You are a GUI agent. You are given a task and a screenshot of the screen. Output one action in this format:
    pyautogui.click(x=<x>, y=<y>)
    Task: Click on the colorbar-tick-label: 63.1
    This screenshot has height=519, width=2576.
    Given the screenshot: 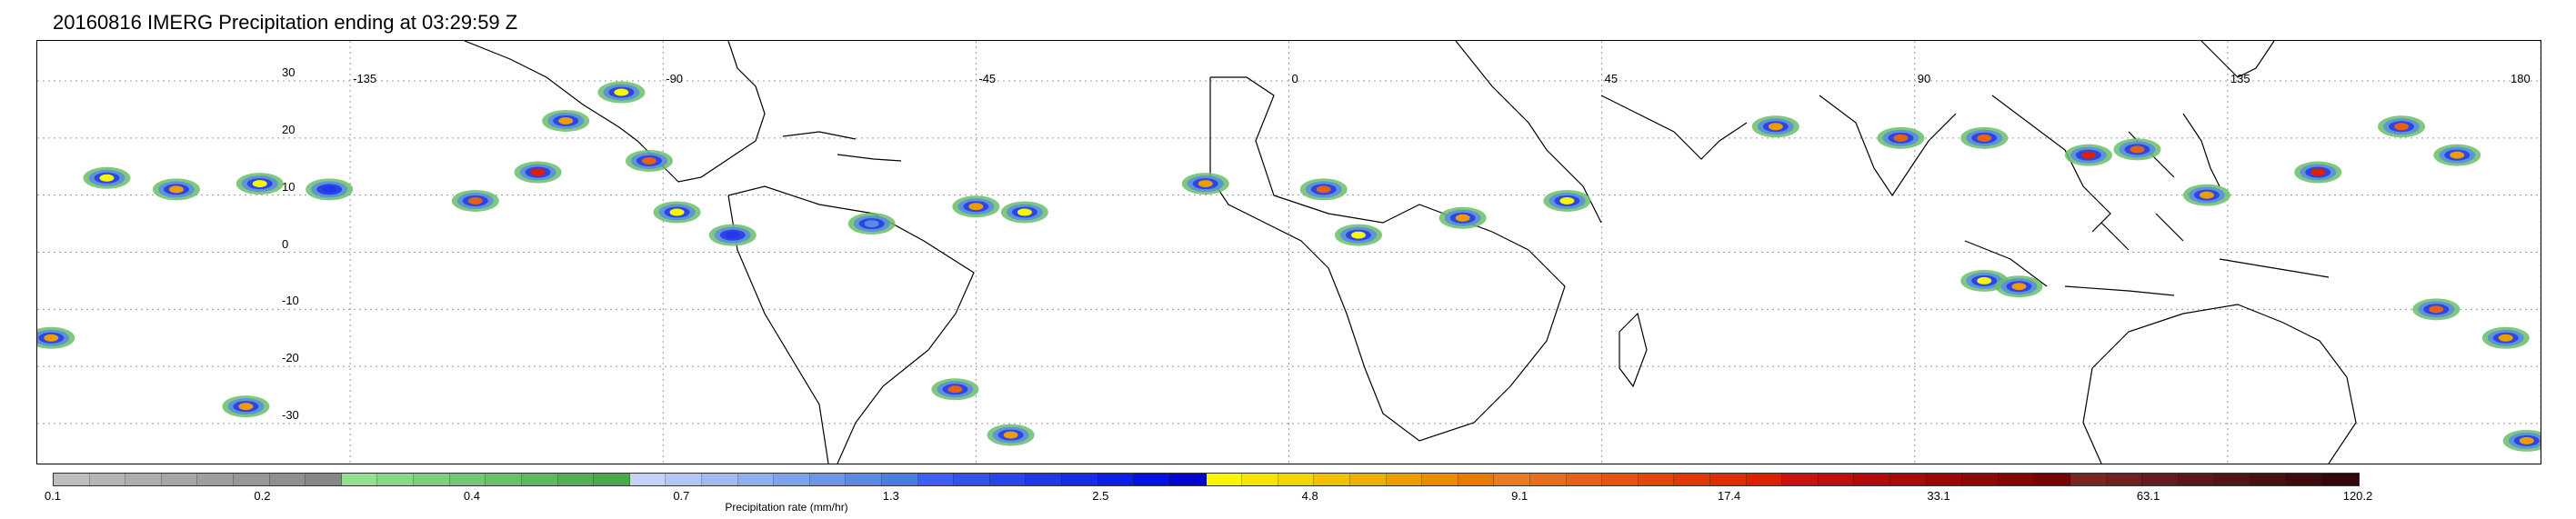 What is the action you would take?
    pyautogui.click(x=2148, y=496)
    